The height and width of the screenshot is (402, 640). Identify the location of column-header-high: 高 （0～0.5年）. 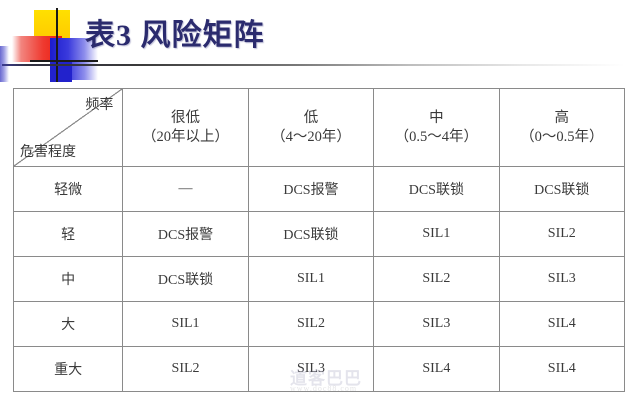
(562, 127).